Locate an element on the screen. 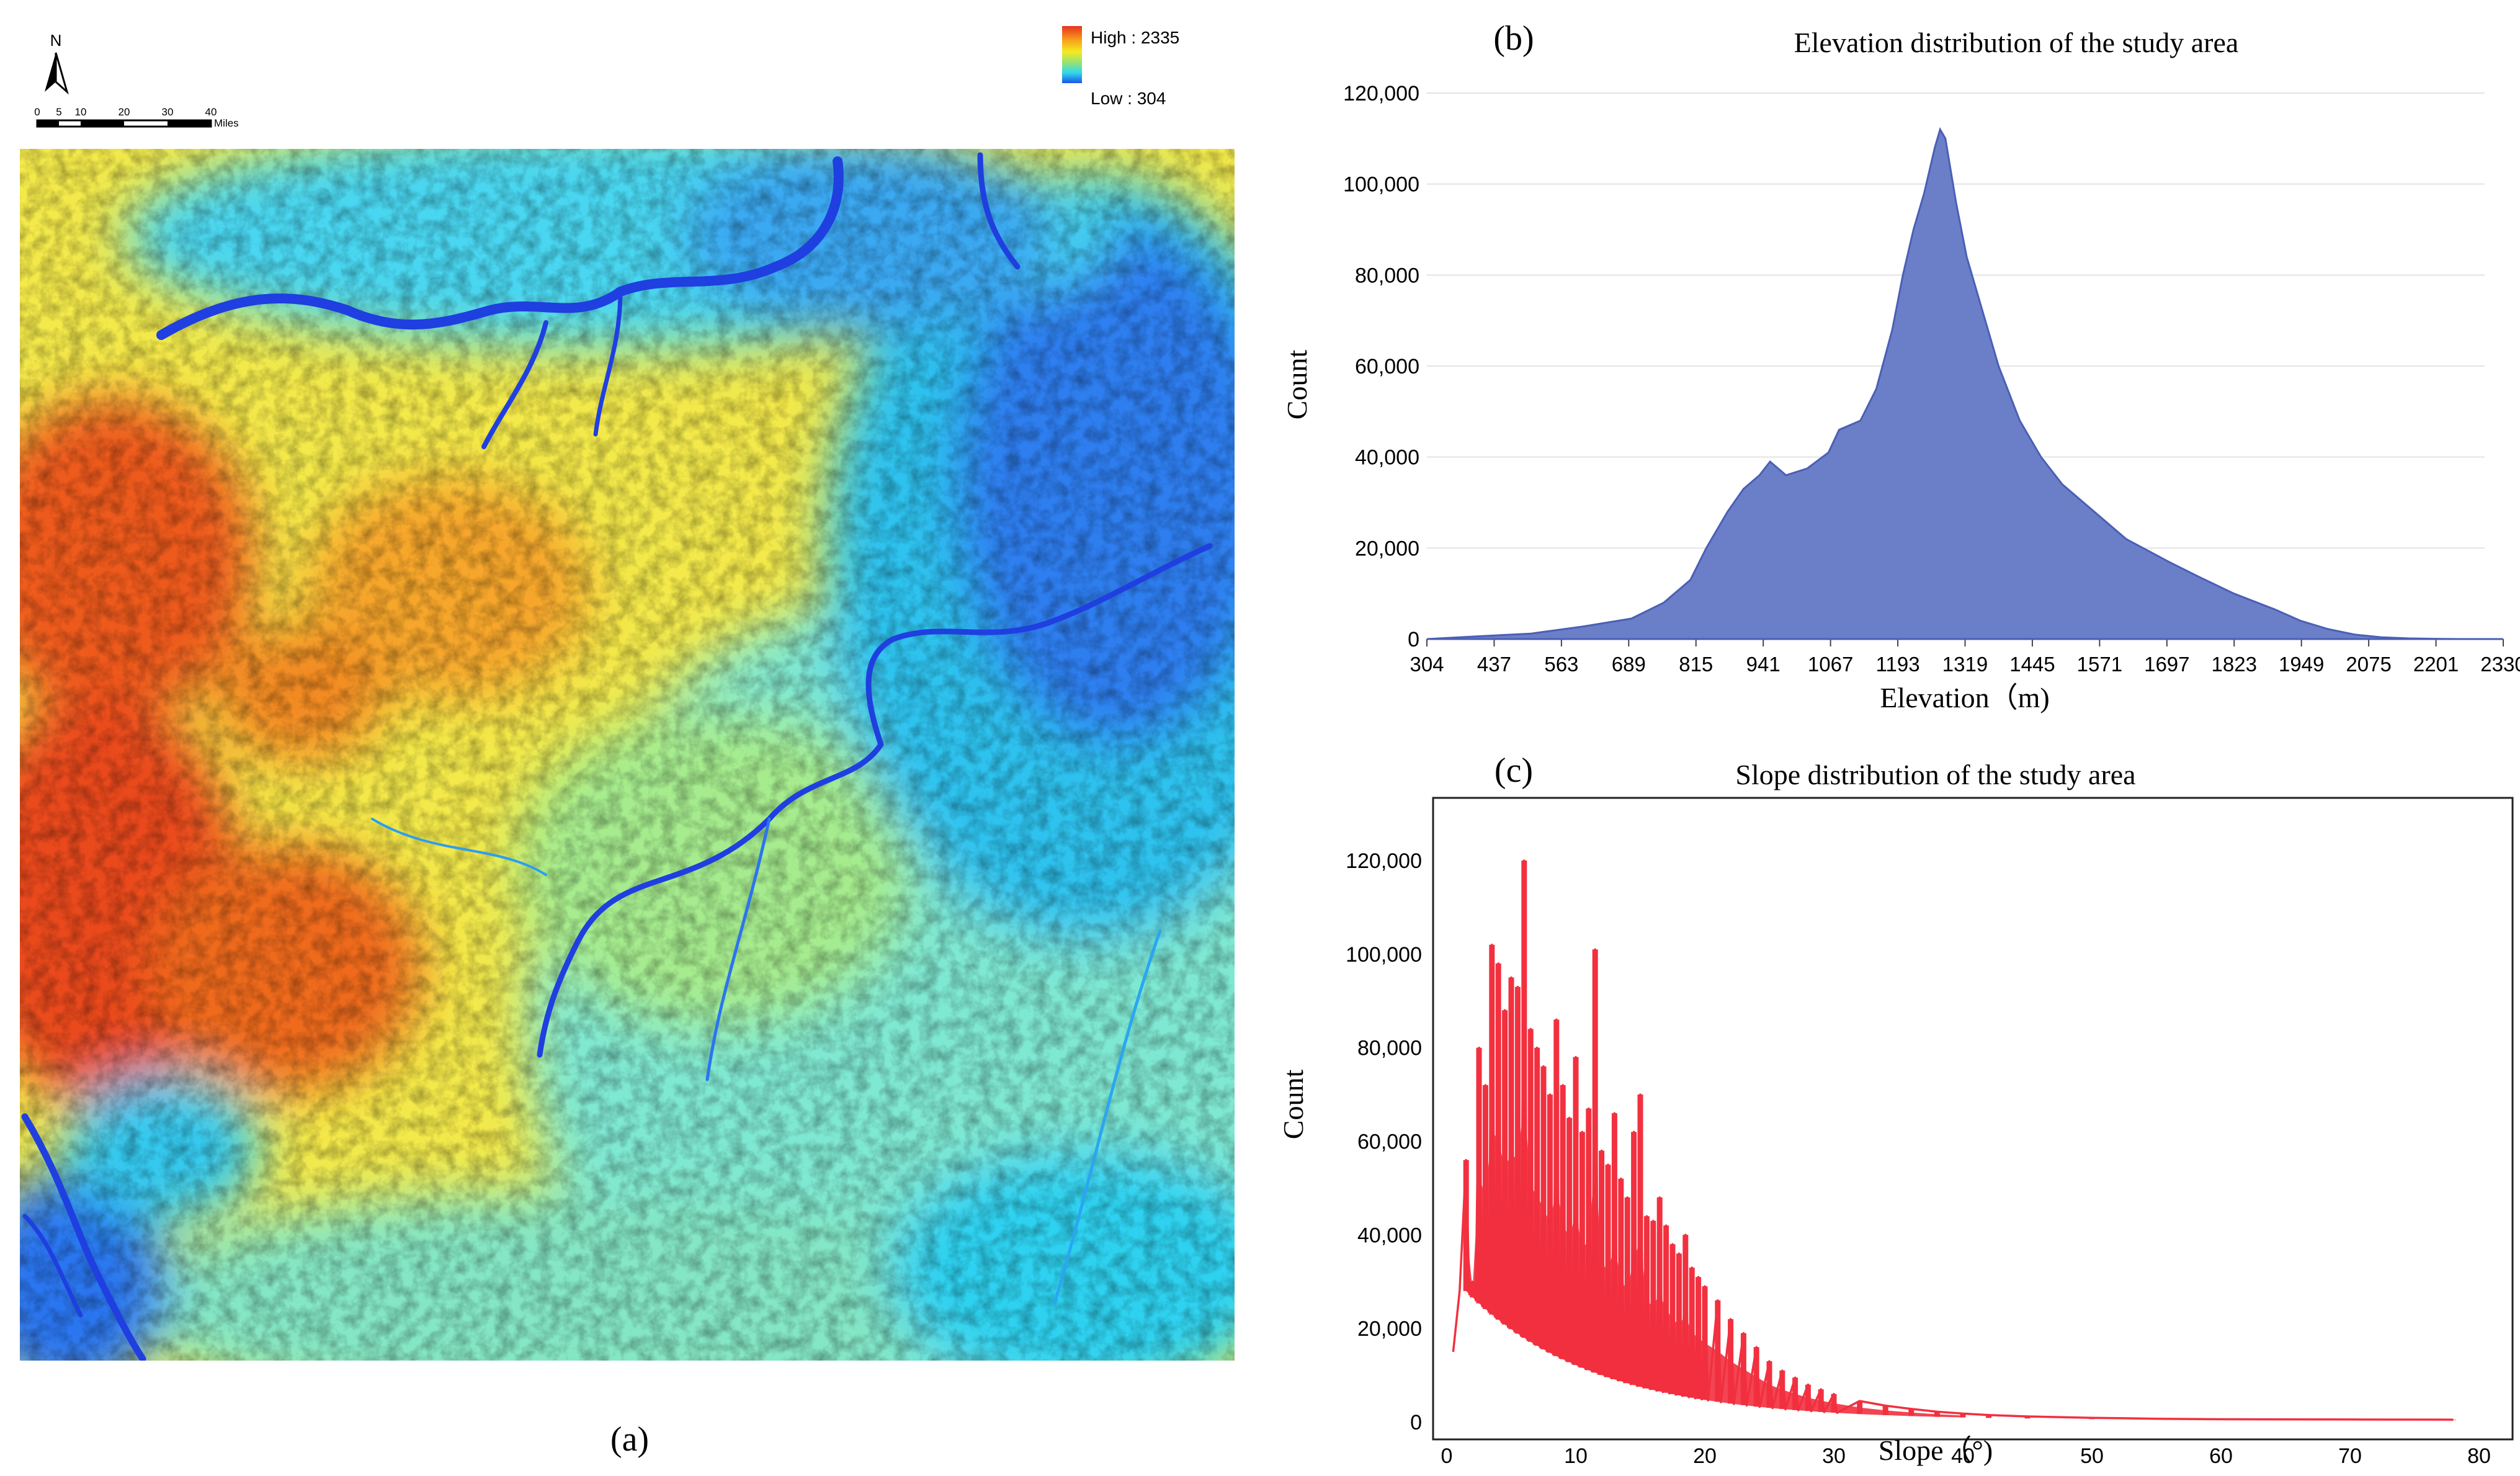 The height and width of the screenshot is (1476, 2520). elevation-x-tick-label: 1193 is located at coordinates (1898, 664).